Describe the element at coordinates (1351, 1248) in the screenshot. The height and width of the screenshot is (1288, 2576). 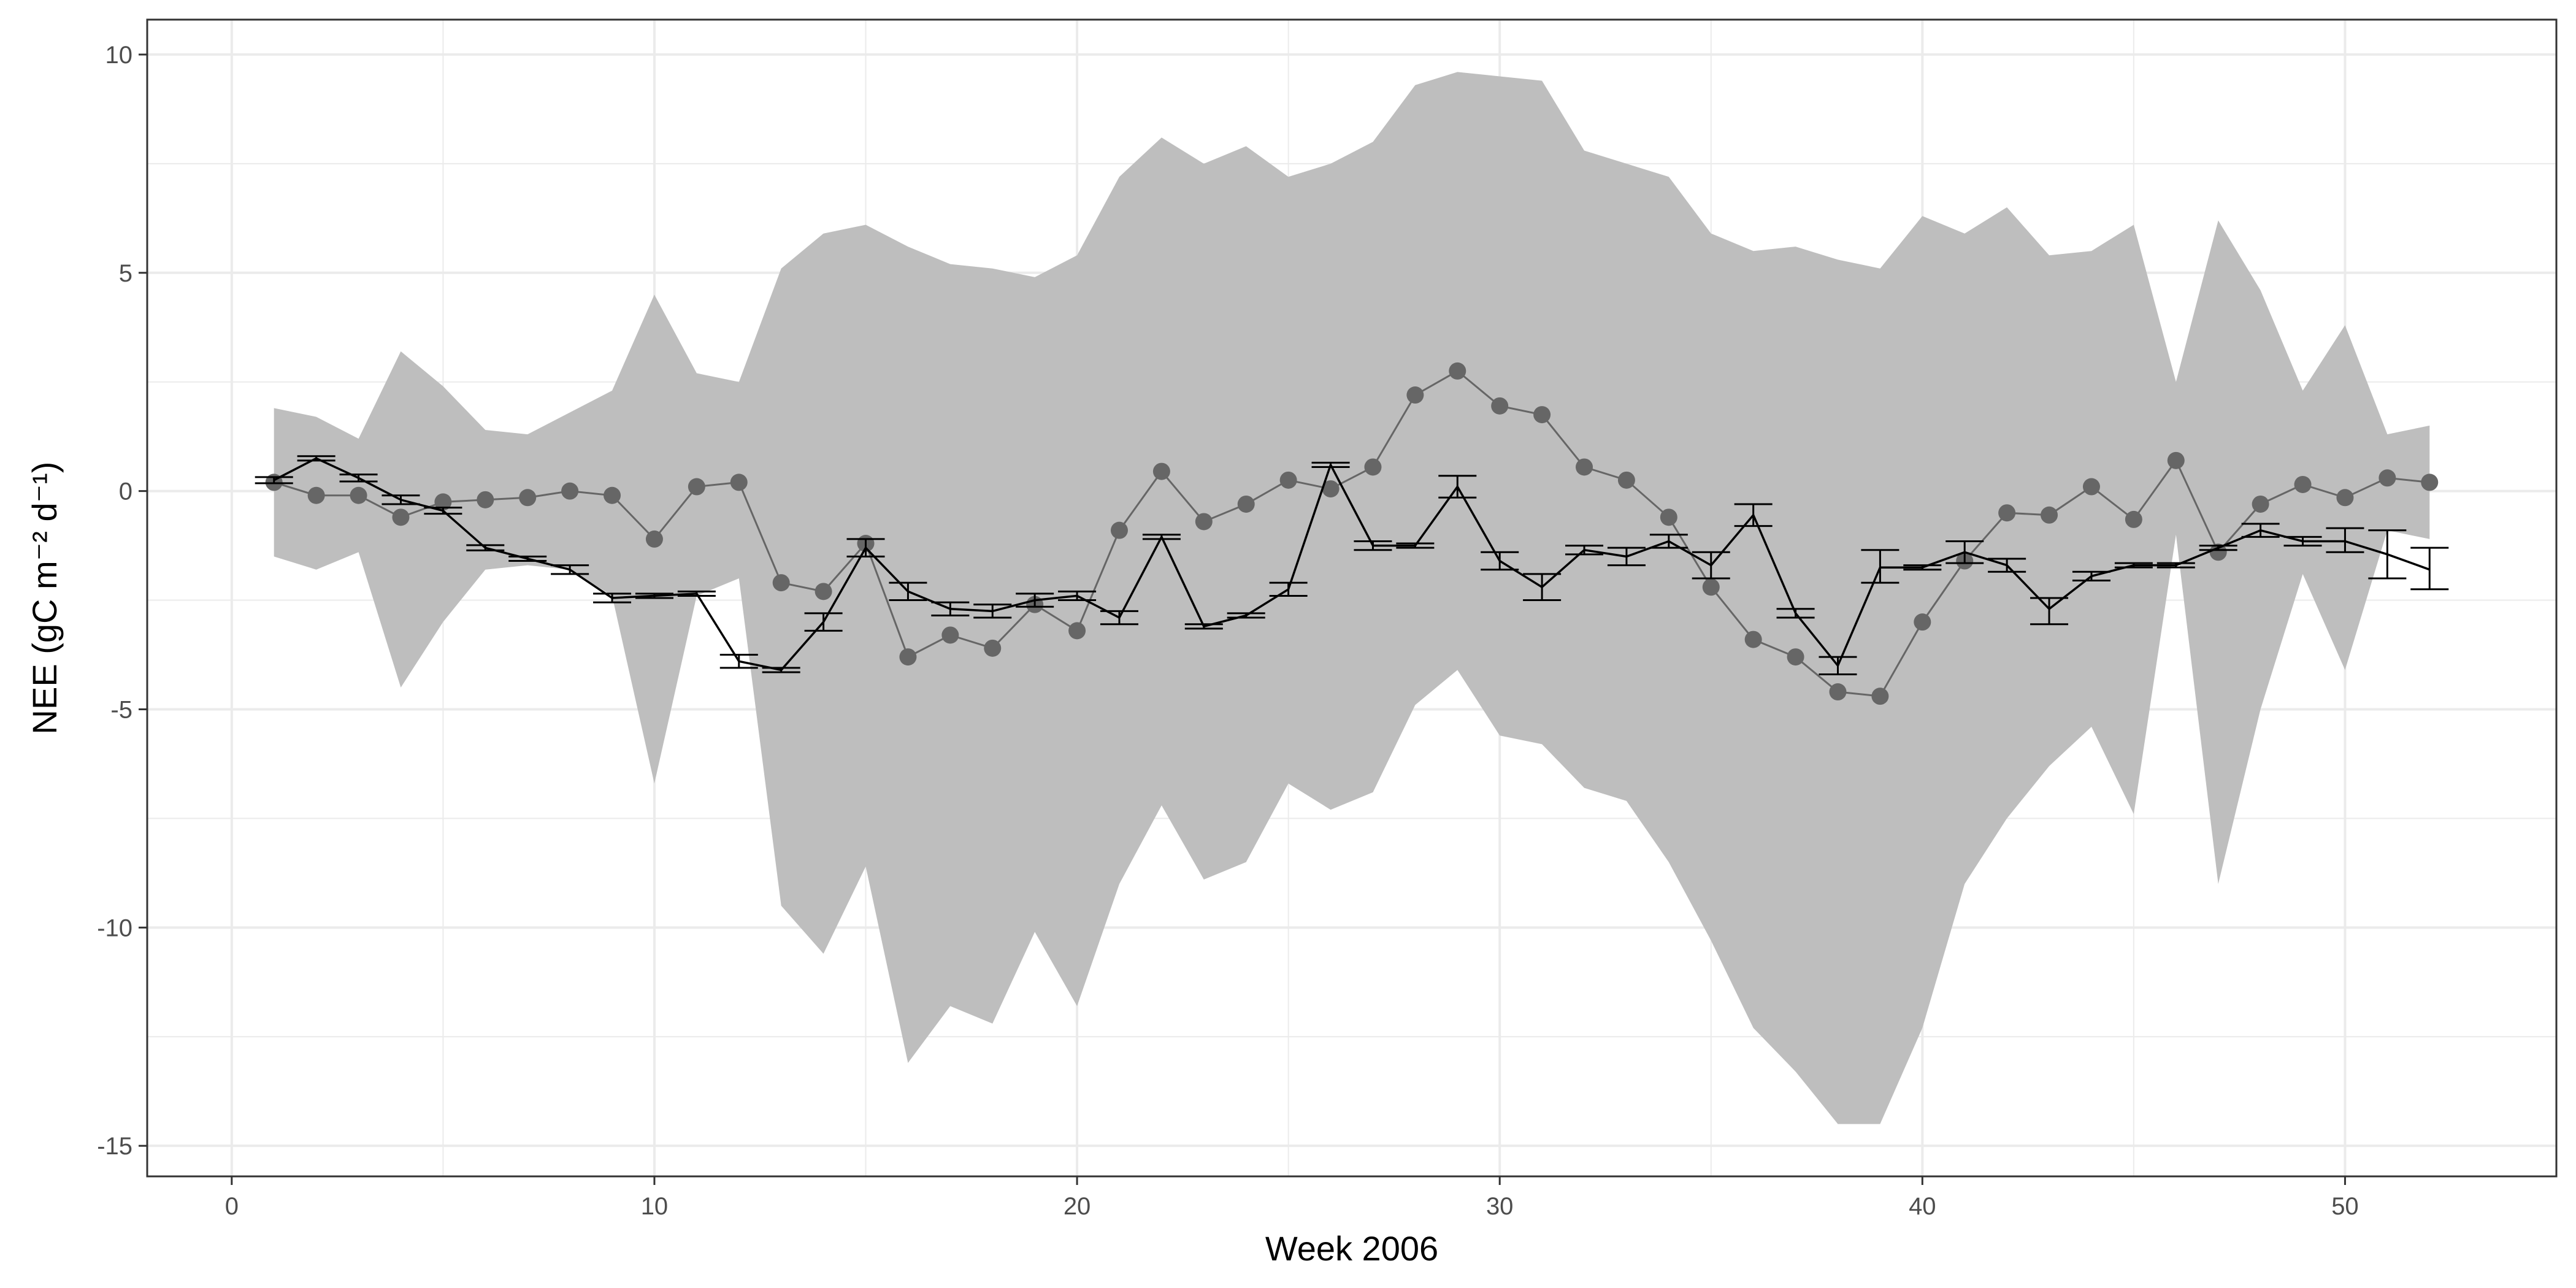
I see `x-axis-title: Week 2006` at that location.